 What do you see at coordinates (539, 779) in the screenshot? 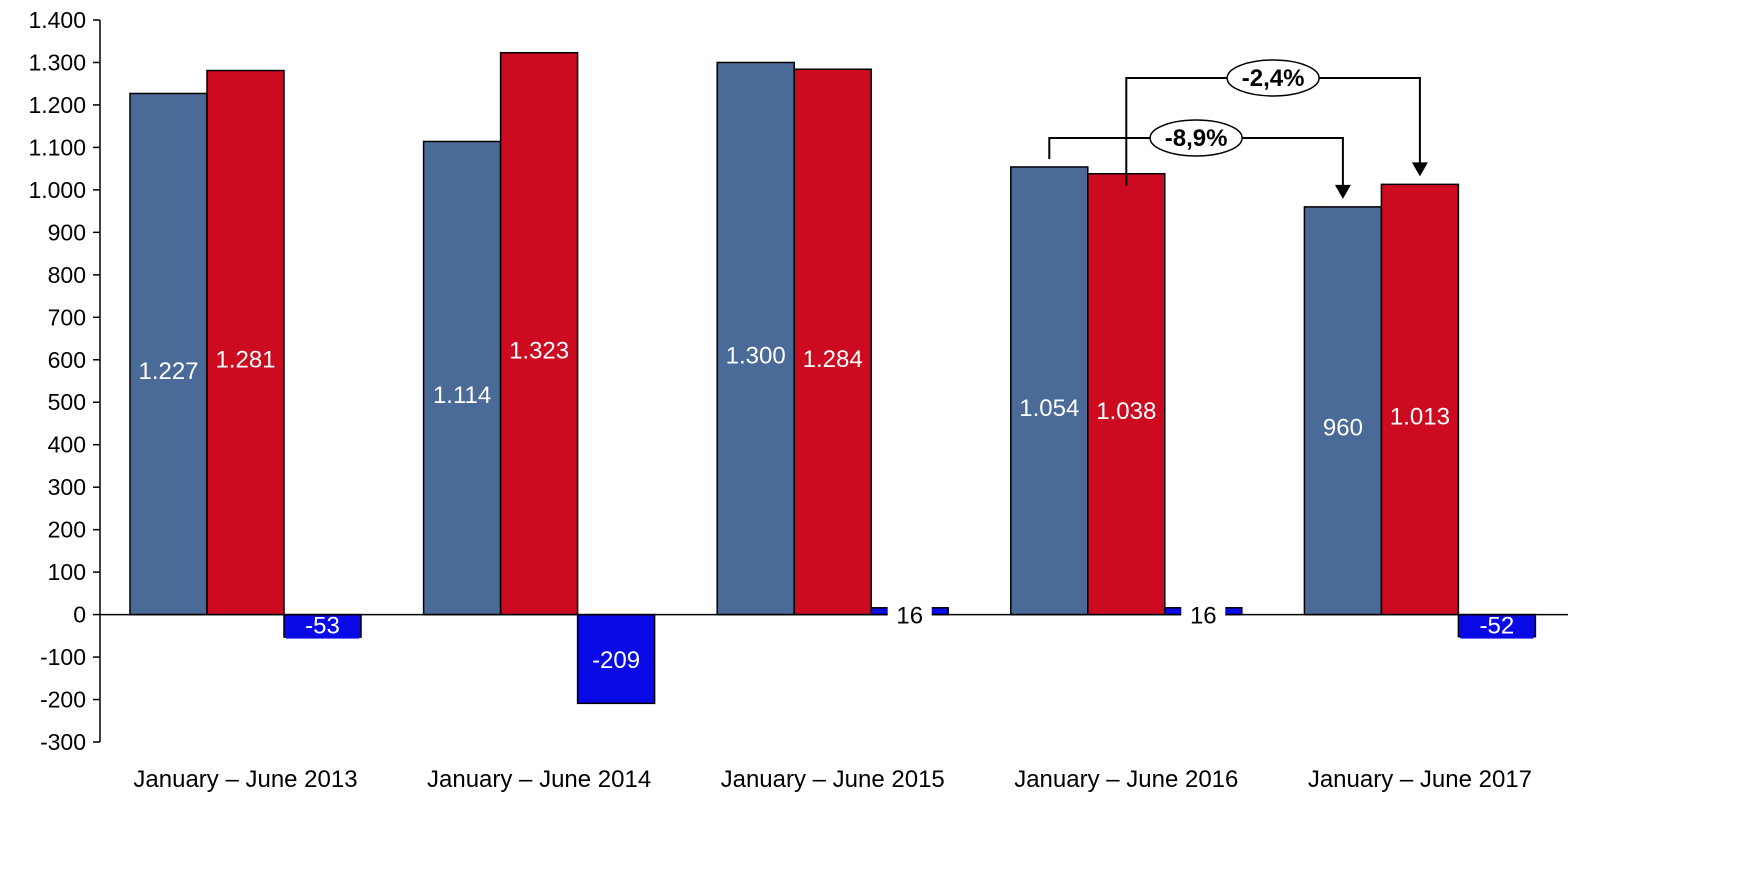
I see `x-category-label-1: January – June 2014` at bounding box center [539, 779].